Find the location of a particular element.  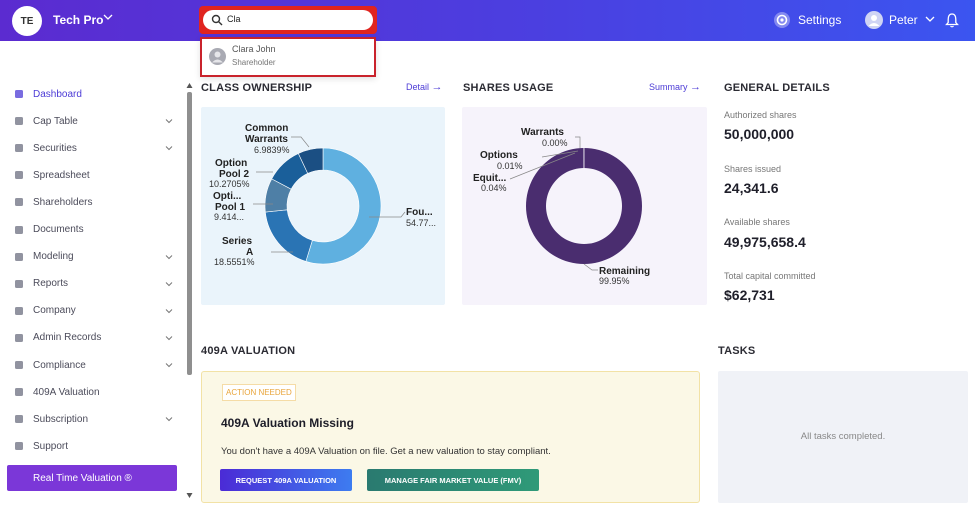

options-percent: 0.01% is located at coordinates (510, 166).